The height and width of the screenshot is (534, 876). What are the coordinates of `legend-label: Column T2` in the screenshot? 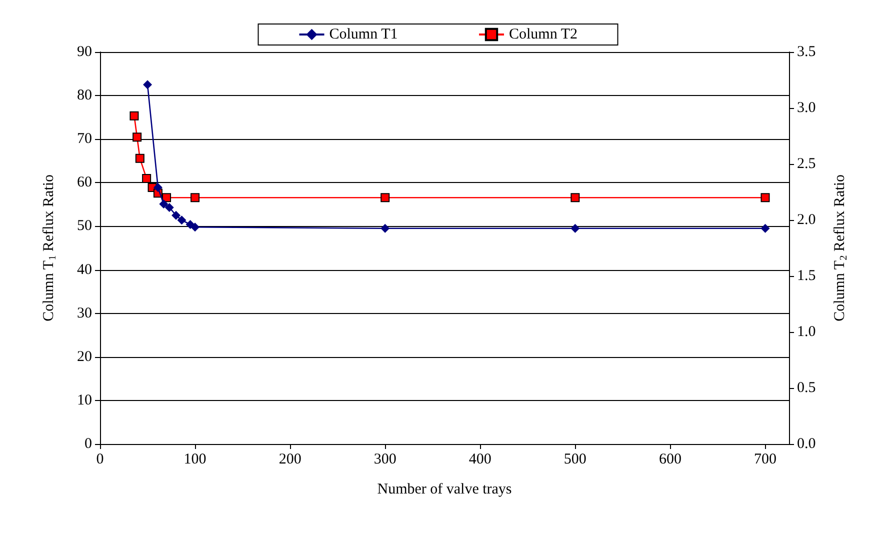 It's located at (543, 34).